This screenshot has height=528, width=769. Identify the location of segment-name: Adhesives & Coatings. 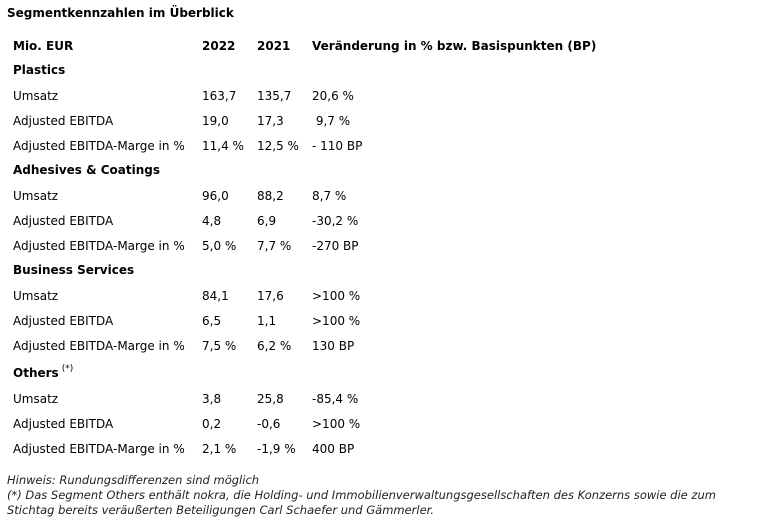
(87, 170).